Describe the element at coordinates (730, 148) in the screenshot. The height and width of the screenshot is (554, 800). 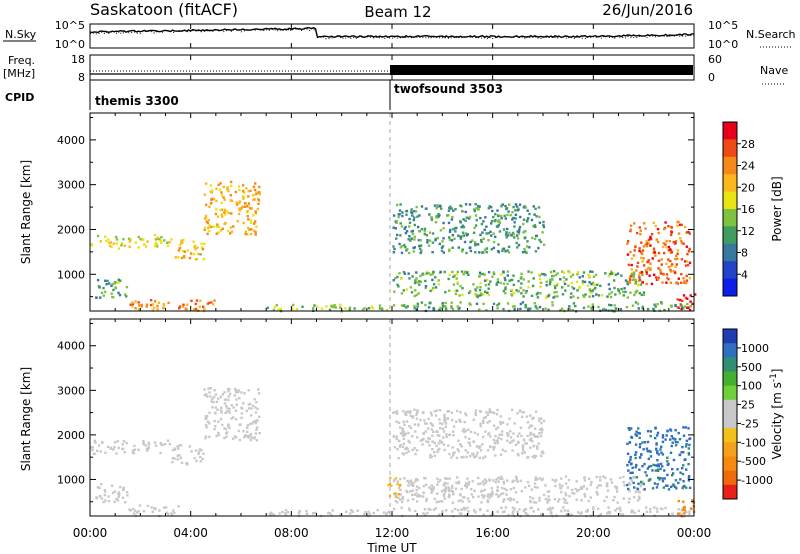
I see `power-colorbar-swatch` at that location.